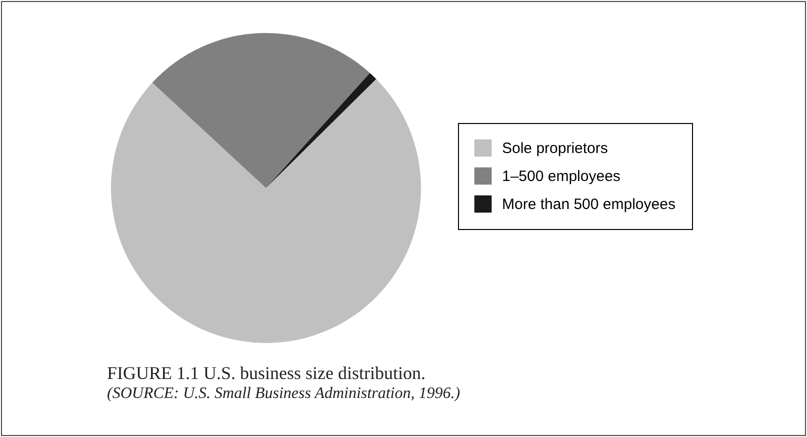 This screenshot has width=807, height=437. What do you see at coordinates (266, 373) in the screenshot?
I see `text: FIGURE 1.1 U.S. business size distribution.` at bounding box center [266, 373].